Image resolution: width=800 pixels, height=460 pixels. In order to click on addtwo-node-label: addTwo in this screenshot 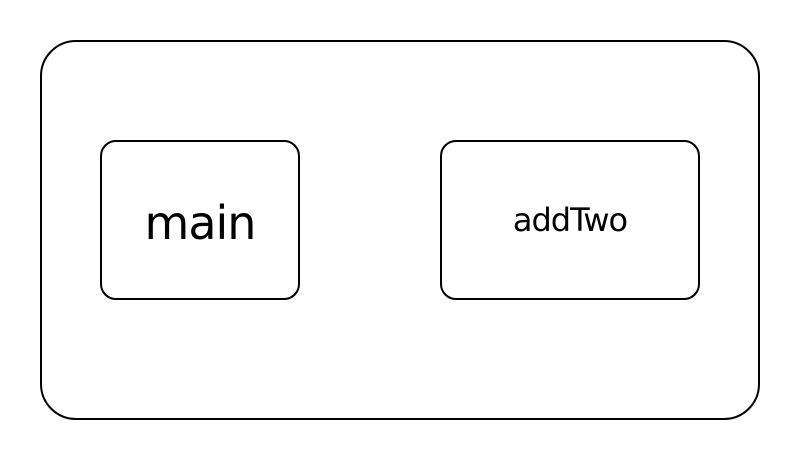, I will do `click(570, 220)`.